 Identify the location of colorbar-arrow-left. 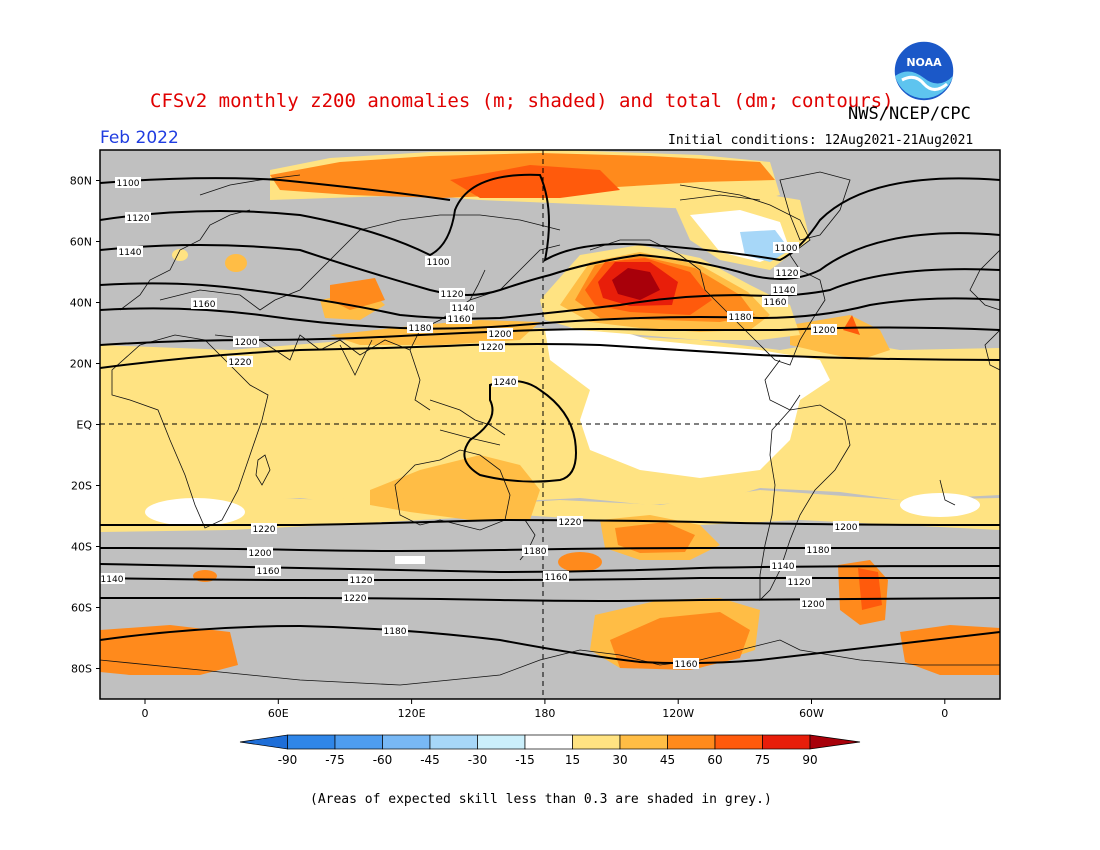
(263, 742).